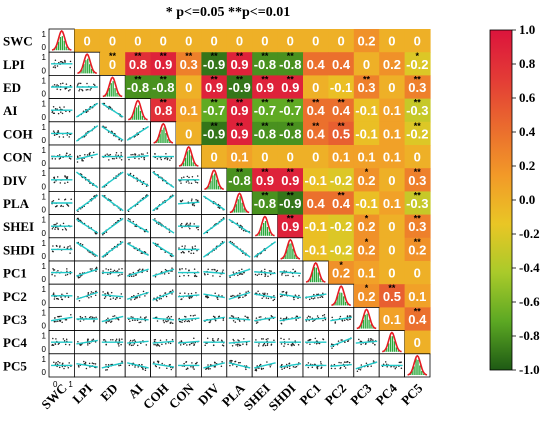 This screenshot has width=550, height=432. Describe the element at coordinates (316, 64) in the screenshot. I see `coef-label: 0.4` at that location.